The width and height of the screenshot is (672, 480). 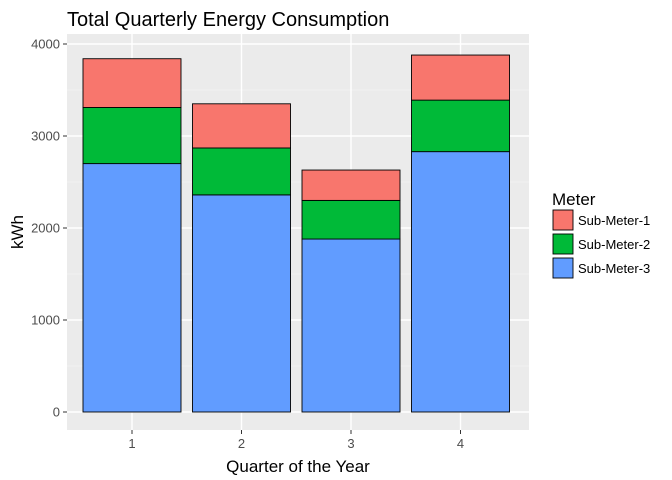 What do you see at coordinates (45, 44) in the screenshot?
I see `y-tick-label: 4000` at bounding box center [45, 44].